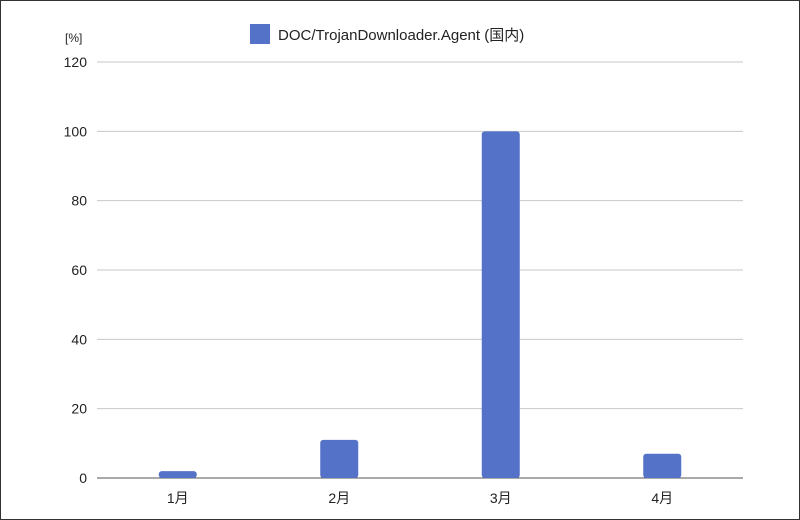 The image size is (800, 520). I want to click on y-axis: 0 20 40 60 80 100 120, so click(76, 270).